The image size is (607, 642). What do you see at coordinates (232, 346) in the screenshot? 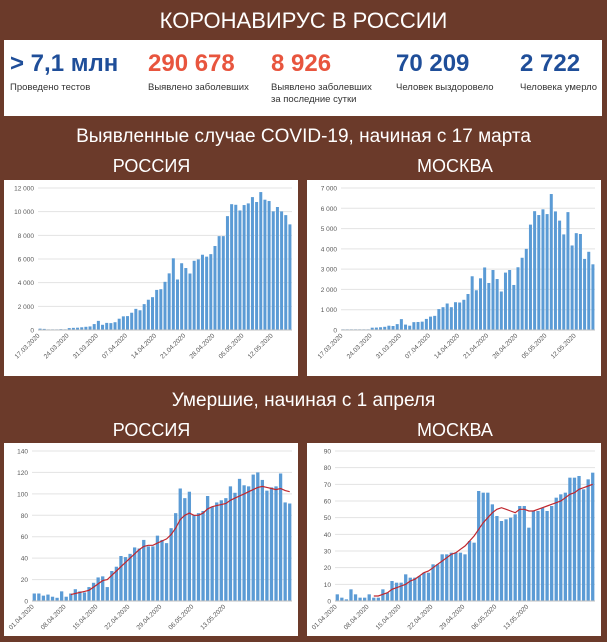
I see `x-tick-label: 05.05.2020` at bounding box center [232, 346].